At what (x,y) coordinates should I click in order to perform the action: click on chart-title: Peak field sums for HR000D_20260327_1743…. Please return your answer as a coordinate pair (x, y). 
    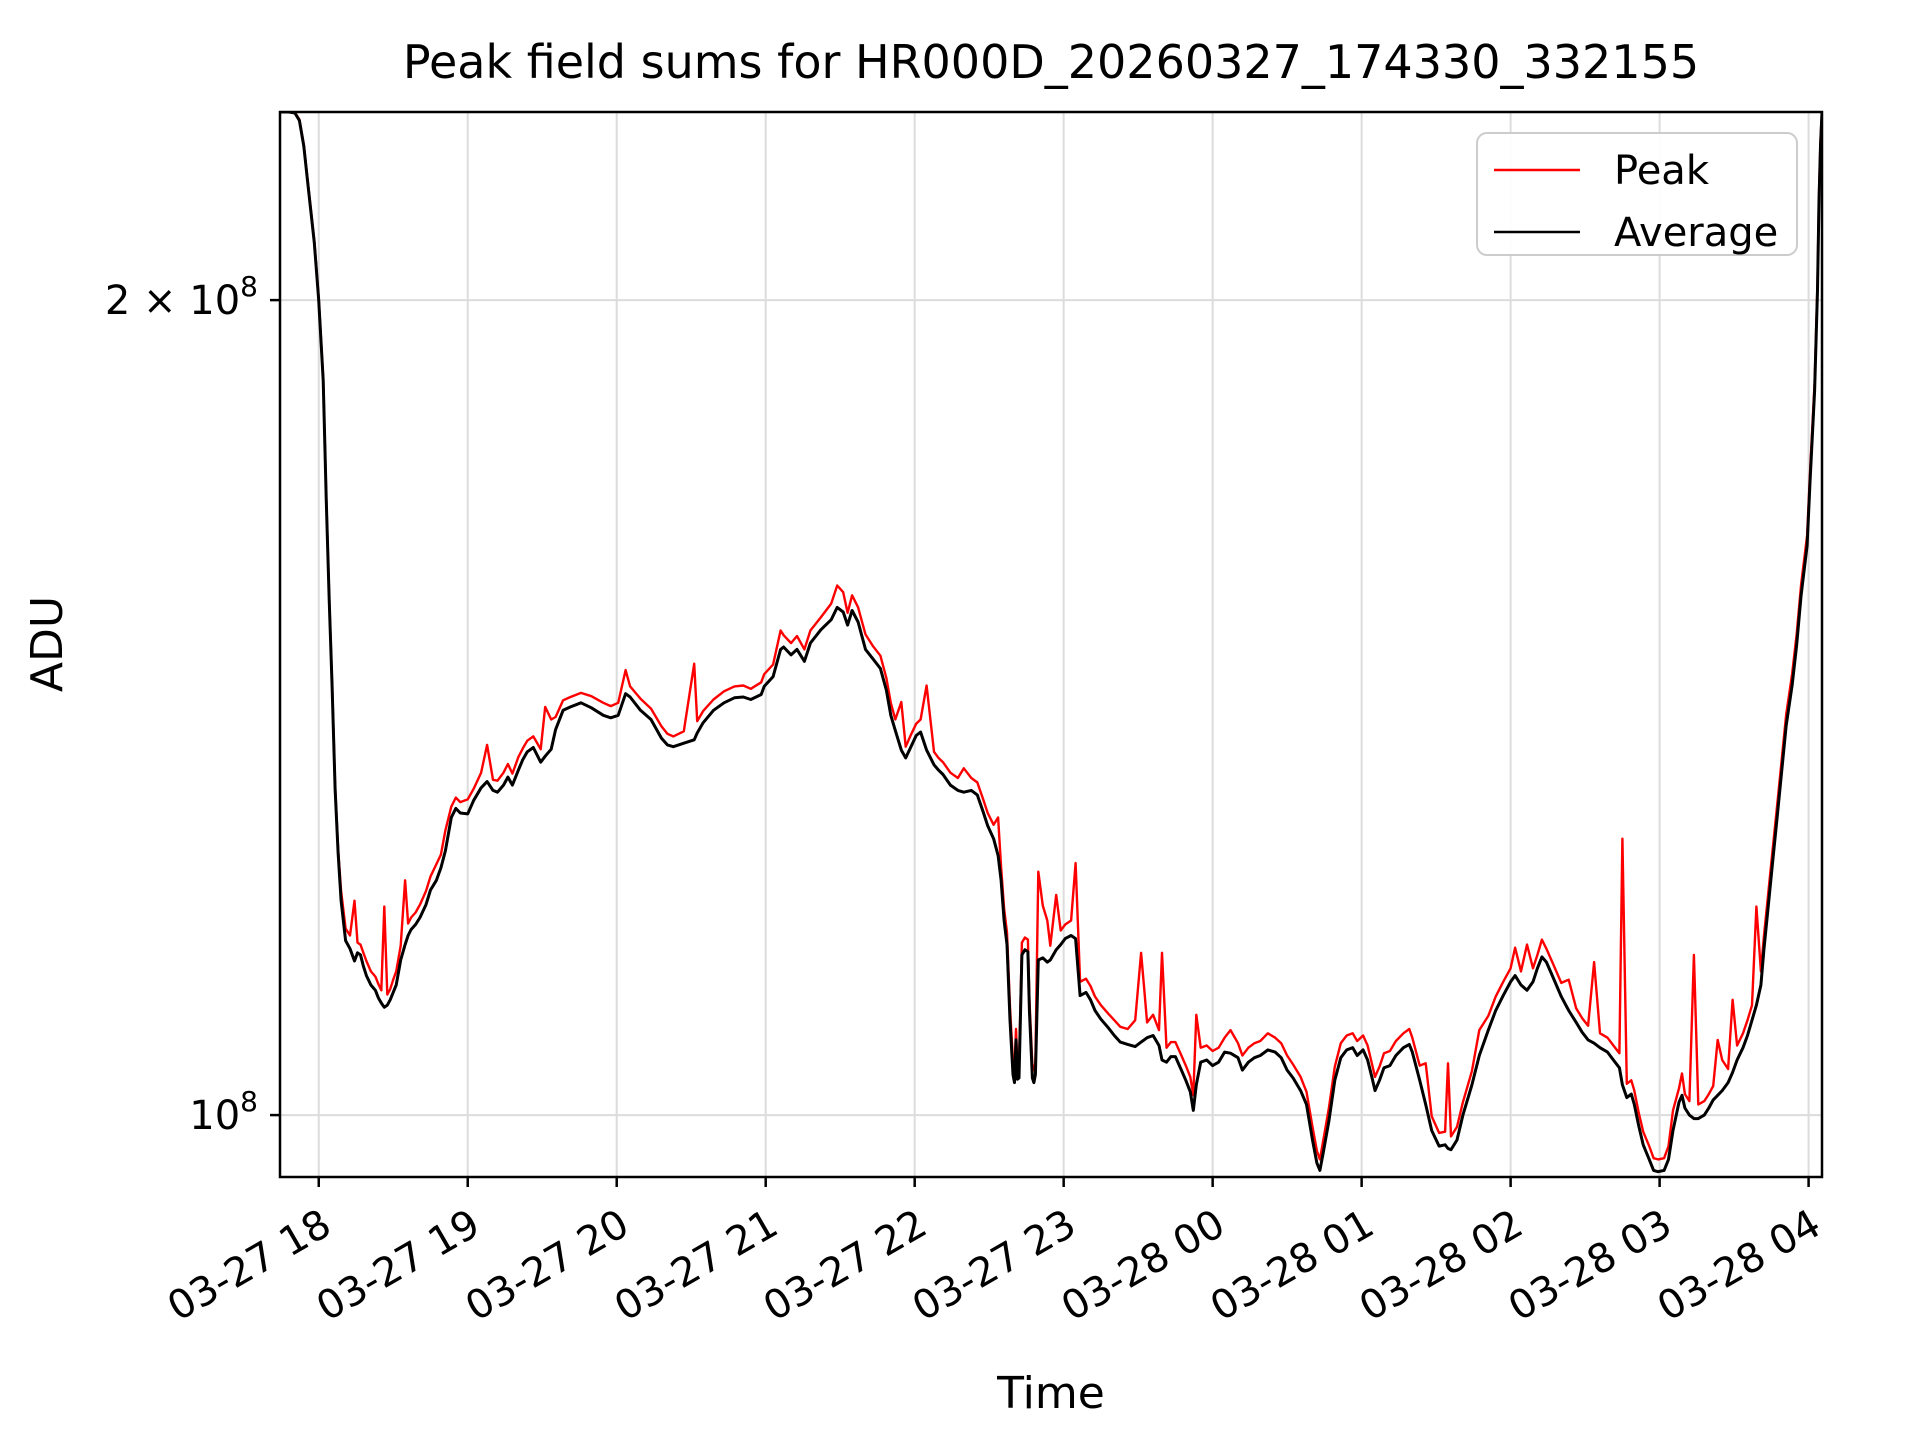
    Looking at the image, I should click on (1051, 62).